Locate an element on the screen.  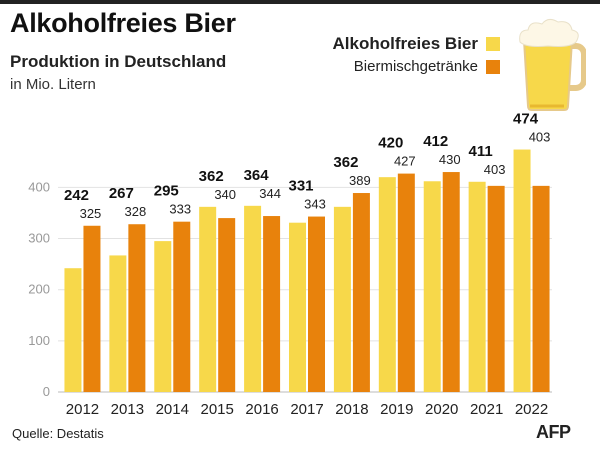
bar-alkoholfrei-2012 is located at coordinates (73, 330).